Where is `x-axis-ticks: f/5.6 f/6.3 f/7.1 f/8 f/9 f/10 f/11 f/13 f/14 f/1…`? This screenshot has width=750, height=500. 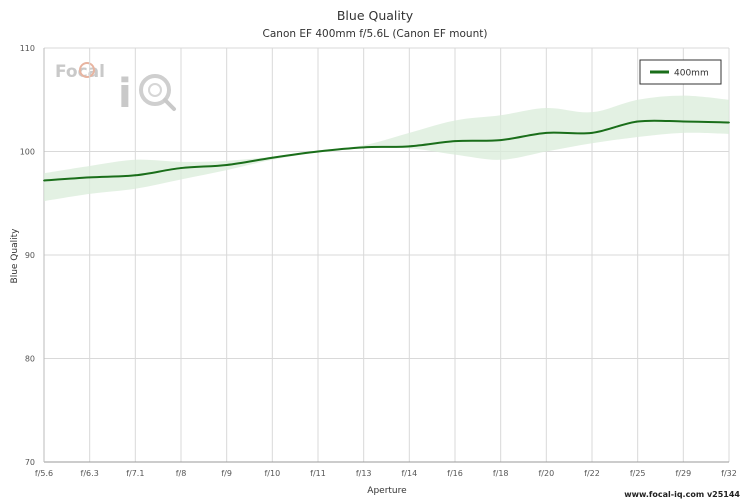
x-axis-ticks: f/5.6 f/6.3 f/7.1 f/8 f/9 f/10 f/11 f/13 f/14 f/1… is located at coordinates (386, 473).